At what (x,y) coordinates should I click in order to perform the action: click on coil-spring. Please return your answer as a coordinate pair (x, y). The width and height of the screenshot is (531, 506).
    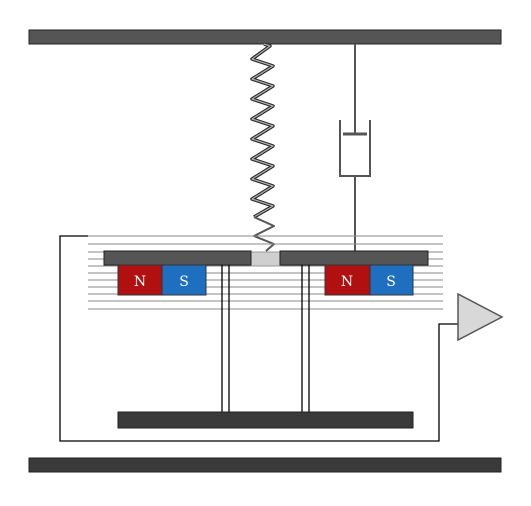
    Looking at the image, I should click on (262, 147).